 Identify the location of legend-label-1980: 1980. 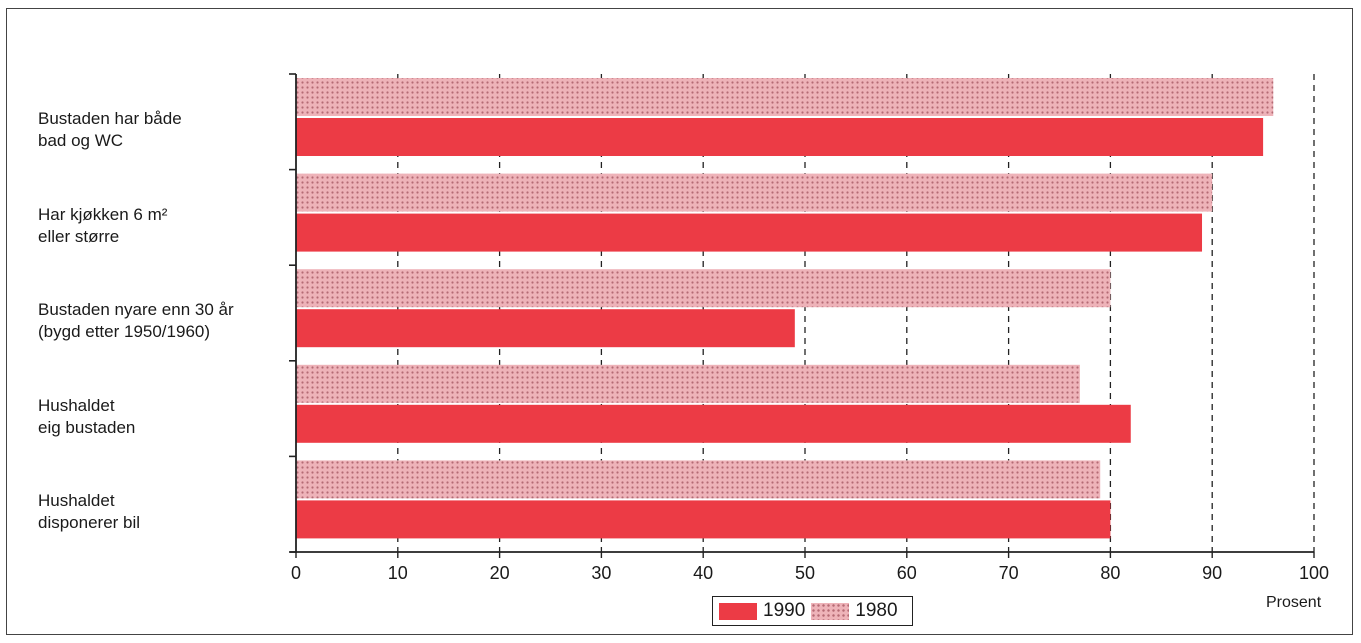
(876, 610).